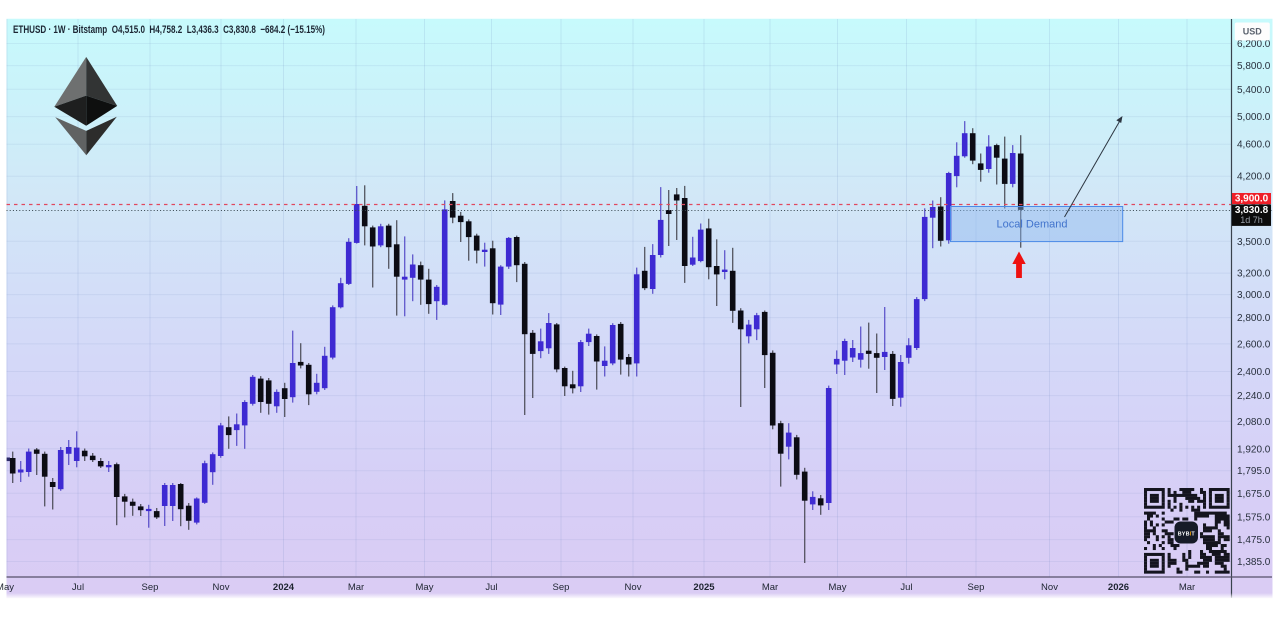 This screenshot has height=639, width=1280. Describe the element at coordinates (1254, 66) in the screenshot. I see `svg-text: 5,800.0` at that location.